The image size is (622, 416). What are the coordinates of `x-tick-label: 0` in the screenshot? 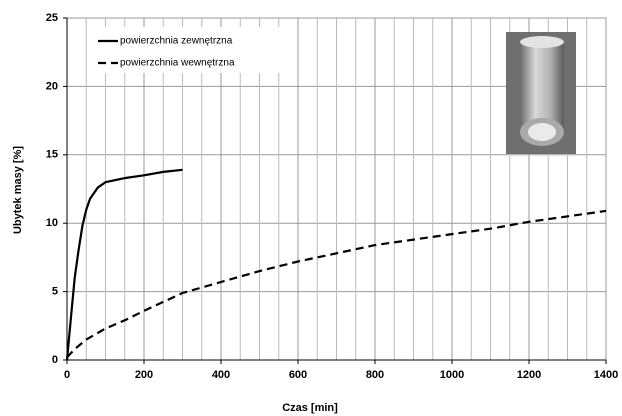 It's located at (67, 375).